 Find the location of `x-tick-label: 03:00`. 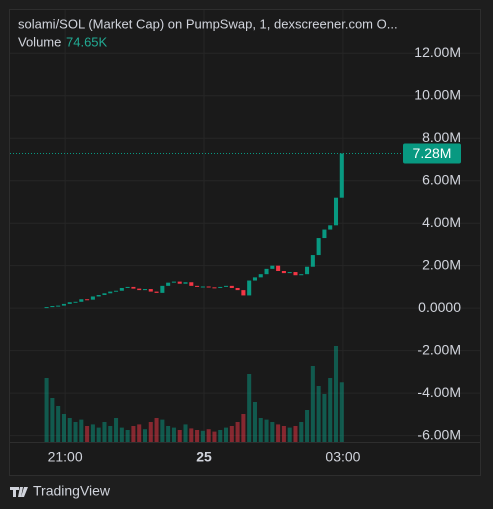

x-tick-label: 03:00 is located at coordinates (342, 457).